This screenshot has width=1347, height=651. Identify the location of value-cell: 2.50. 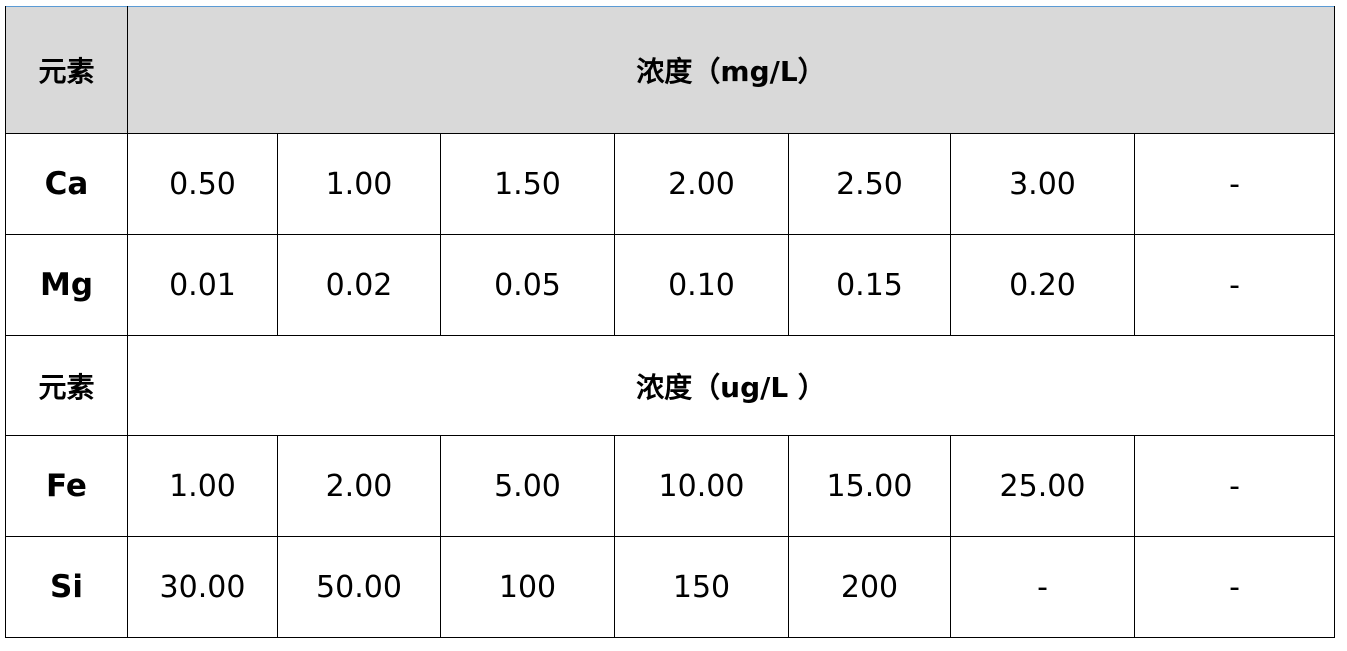
(869, 184).